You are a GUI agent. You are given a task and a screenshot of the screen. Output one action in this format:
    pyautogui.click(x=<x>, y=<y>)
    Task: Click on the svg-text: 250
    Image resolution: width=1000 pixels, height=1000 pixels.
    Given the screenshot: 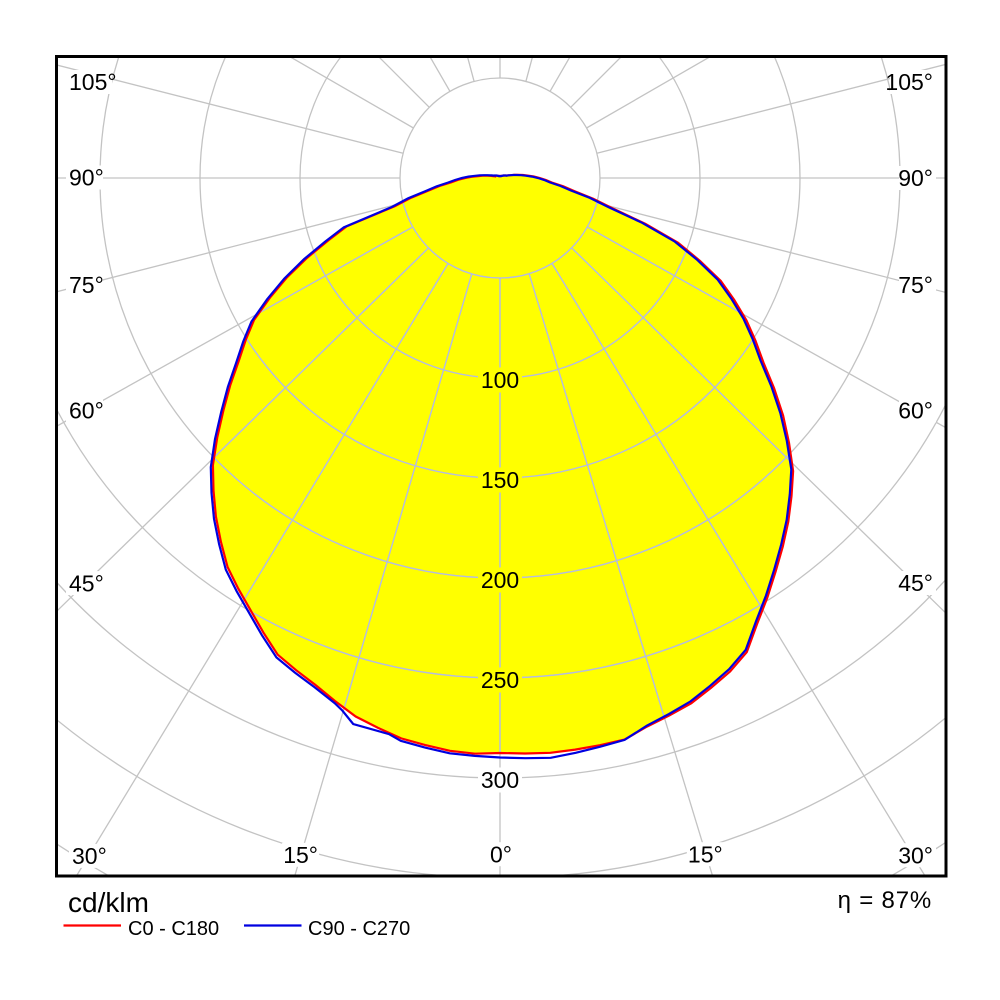 What is the action you would take?
    pyautogui.click(x=500, y=680)
    